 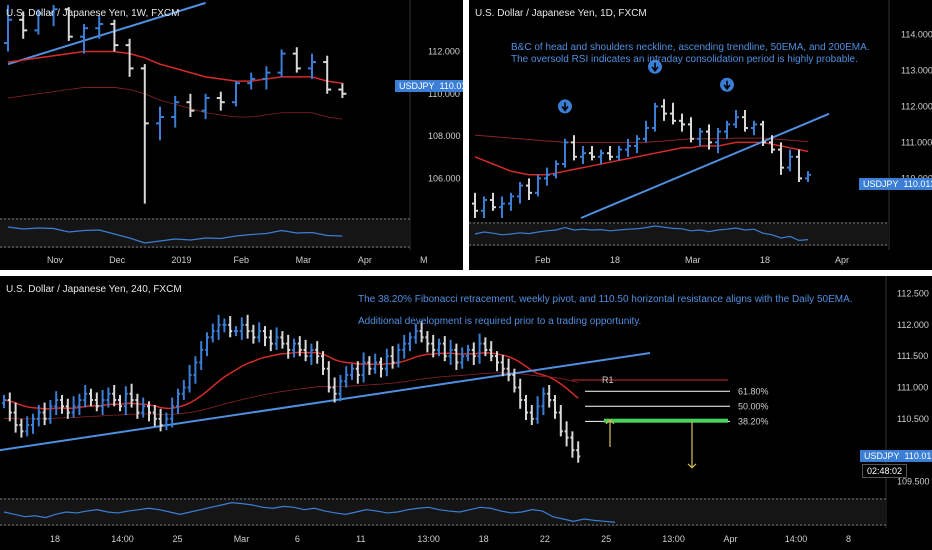 I want to click on weekly-chart-title: U.S. Dollar / Japanese Yen, 1W, FXCM, so click(x=93, y=13).